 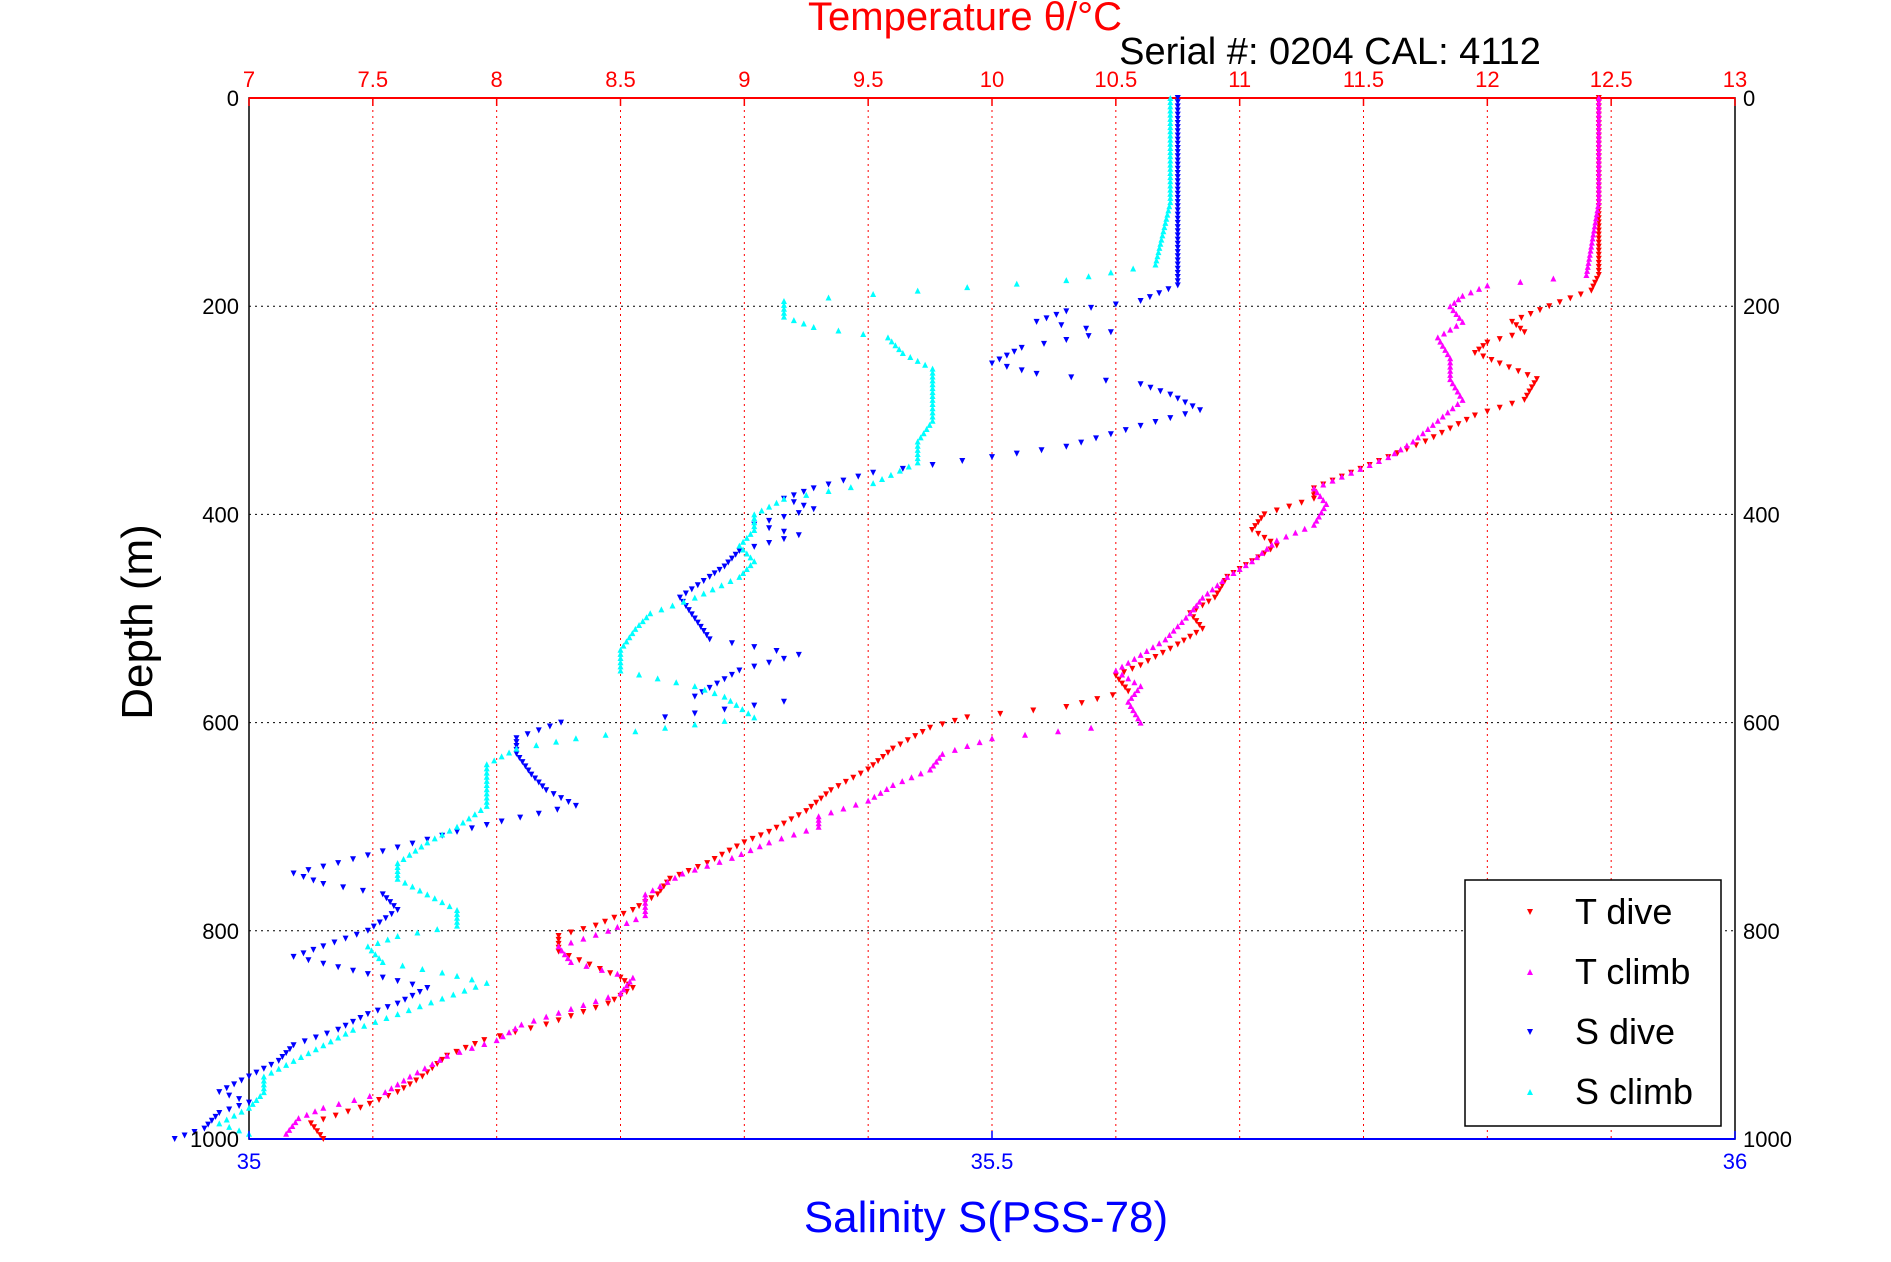 What do you see at coordinates (1735, 79) in the screenshot?
I see `temperature-tick-label: 13` at bounding box center [1735, 79].